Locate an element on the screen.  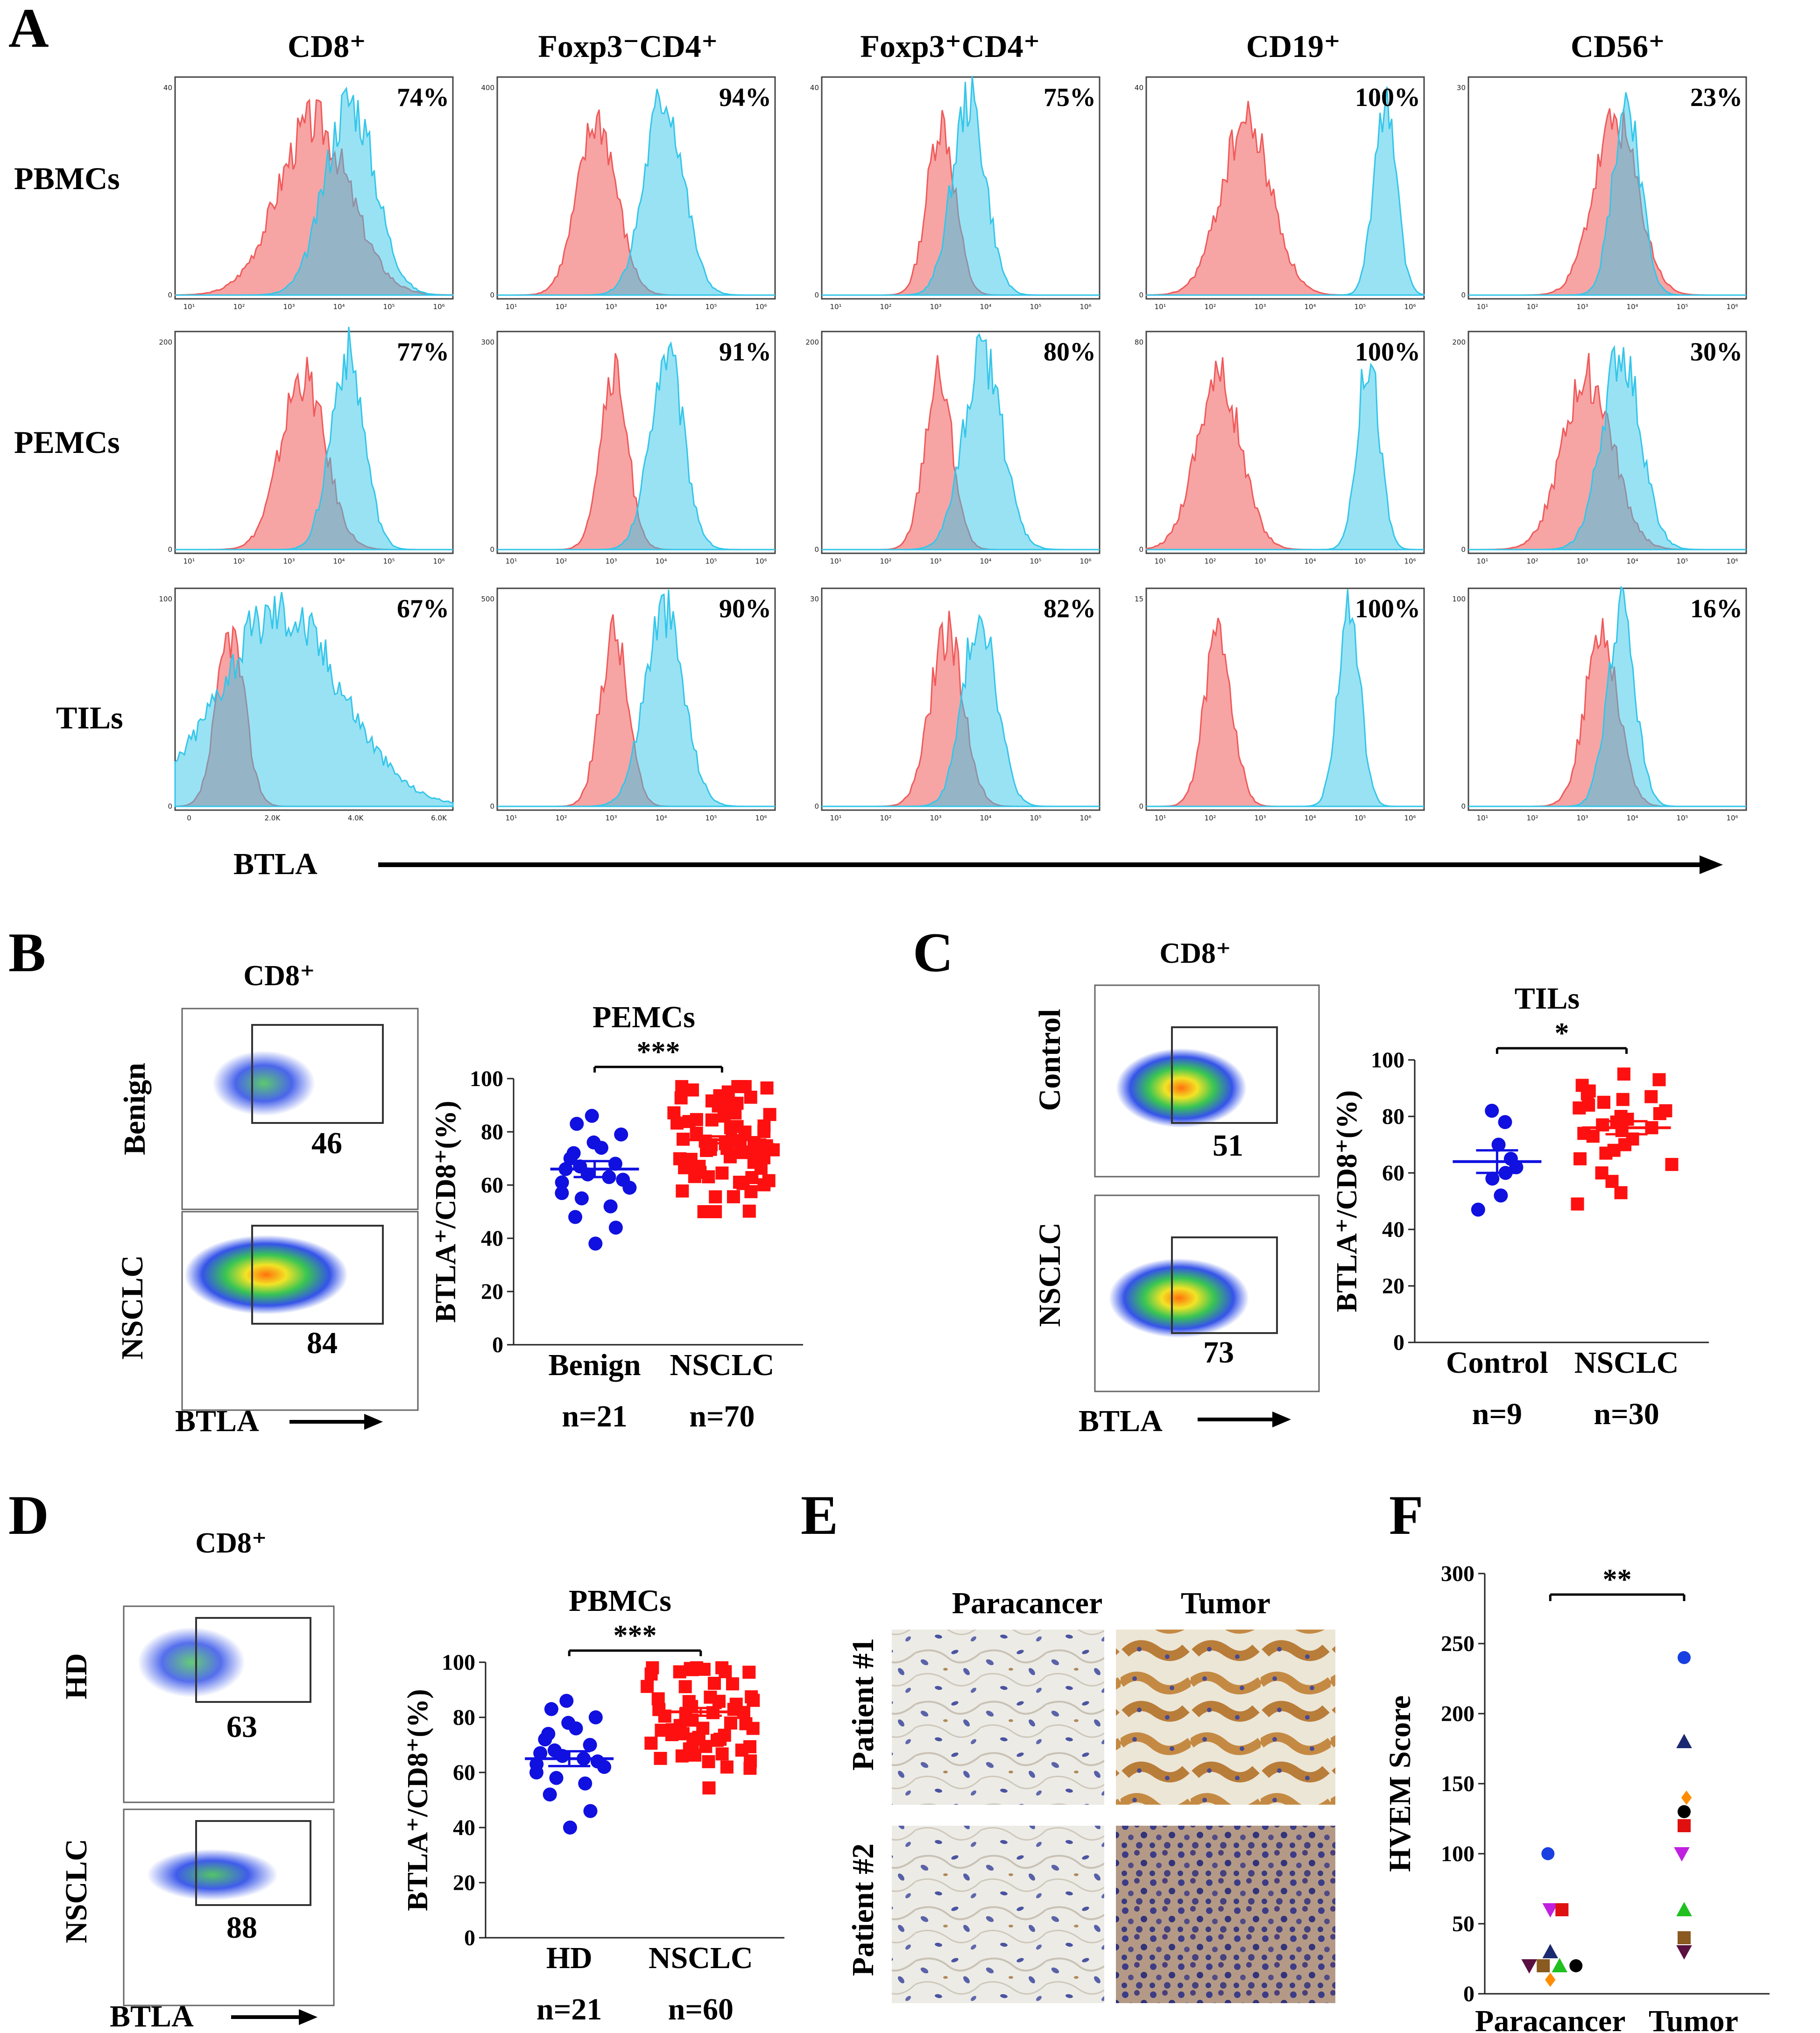
histogram-r0-c0: 40 0 10¹ 10² 10³ 10⁴ 10⁵ 10⁶ 74% is located at coordinates (308, 193).